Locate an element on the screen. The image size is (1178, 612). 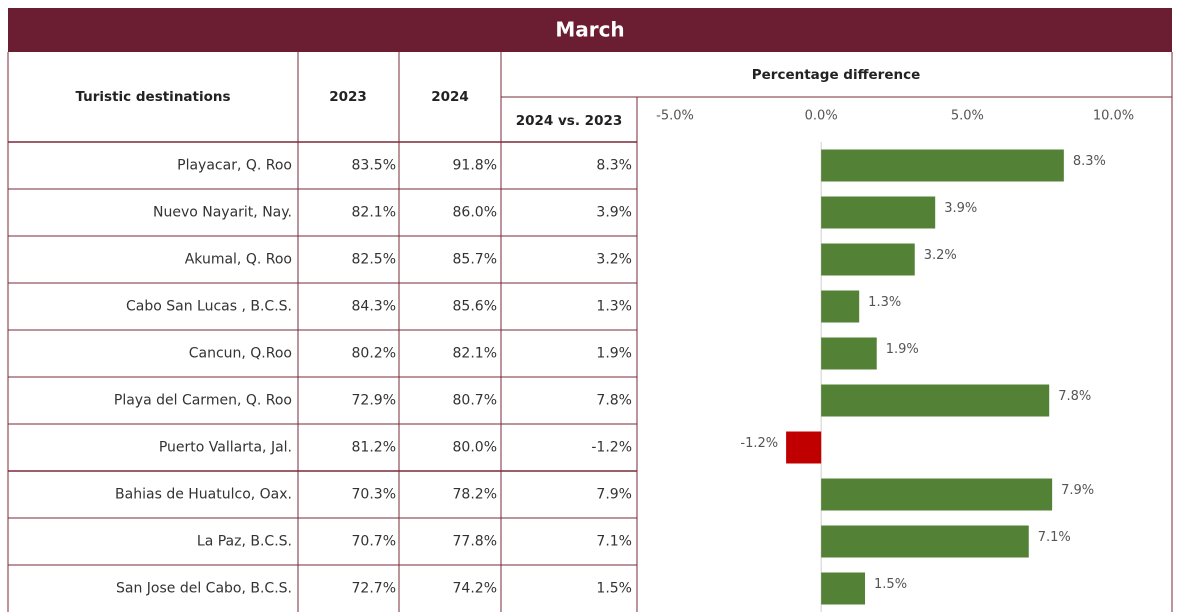
bar-label: 1.9% is located at coordinates (902, 349).